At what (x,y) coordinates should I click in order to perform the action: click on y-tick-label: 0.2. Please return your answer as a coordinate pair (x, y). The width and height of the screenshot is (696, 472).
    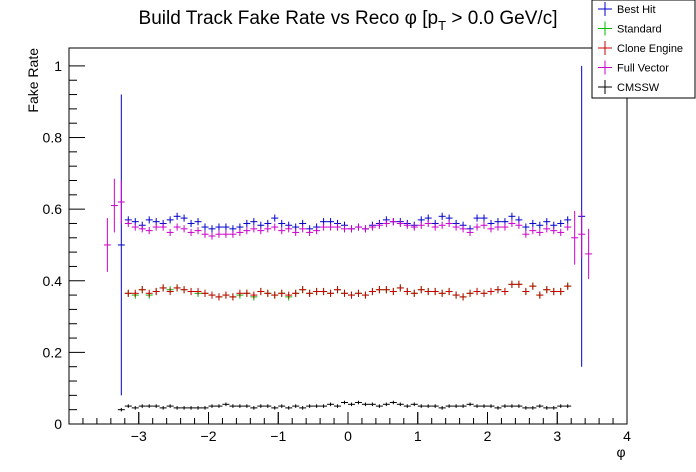
    Looking at the image, I should click on (53, 352).